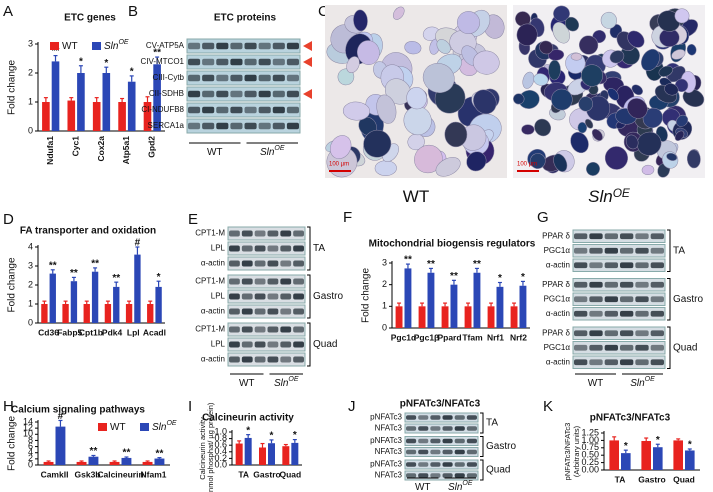  Describe the element at coordinates (557, 250) in the screenshot. I see `blot-row-label: PGC1α` at that location.